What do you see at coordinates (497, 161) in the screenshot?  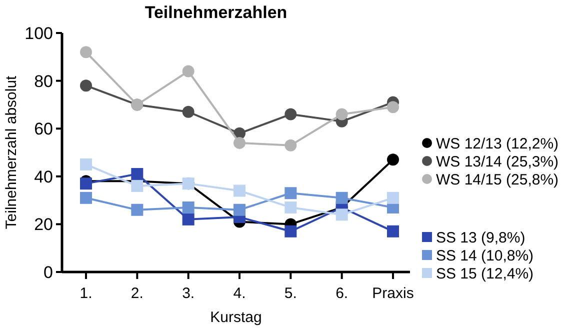 I see `legend-label: WS 13/14 (25,3%)` at bounding box center [497, 161].